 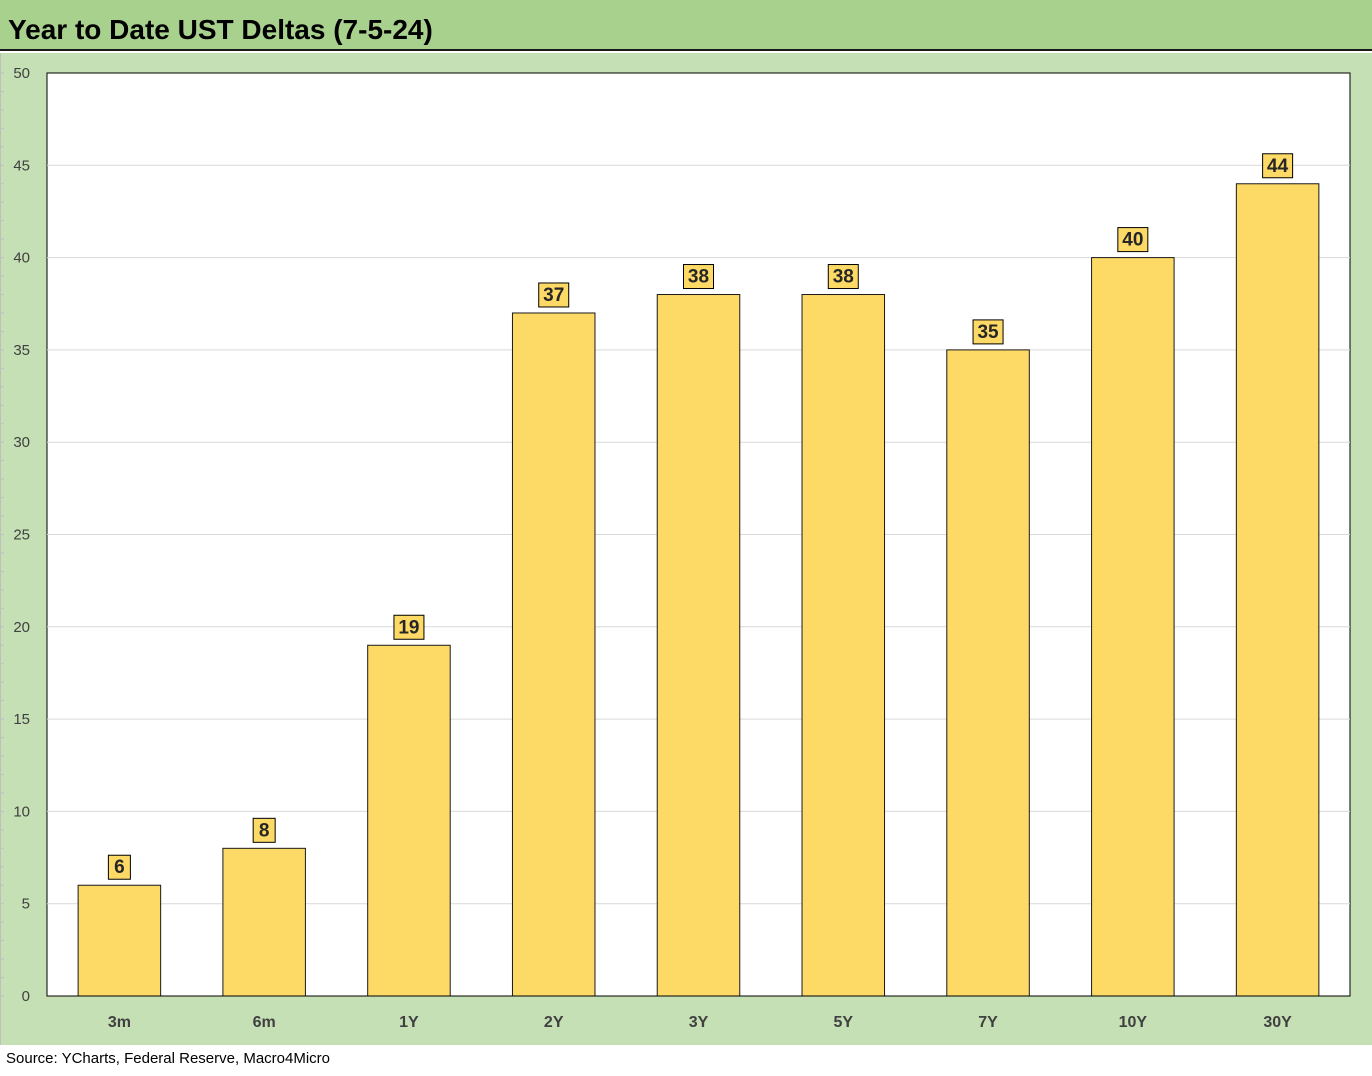 What do you see at coordinates (698, 645) in the screenshot?
I see `bar-3y` at bounding box center [698, 645].